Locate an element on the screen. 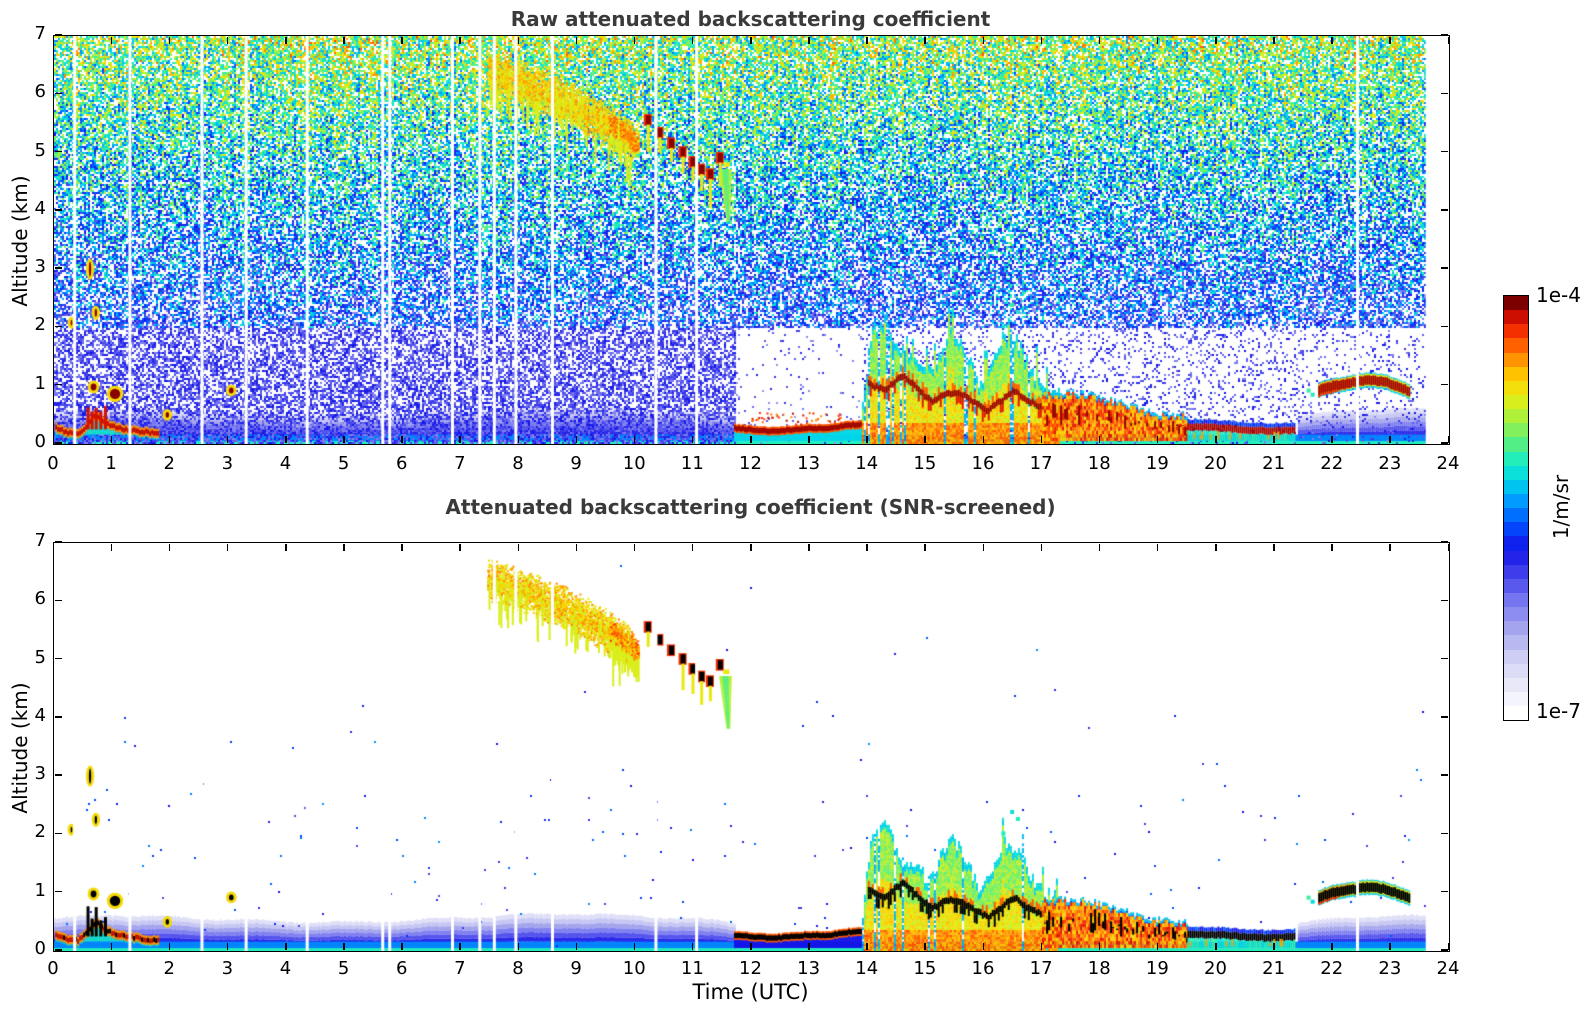  x-tick-label: 12 is located at coordinates (750, 968).